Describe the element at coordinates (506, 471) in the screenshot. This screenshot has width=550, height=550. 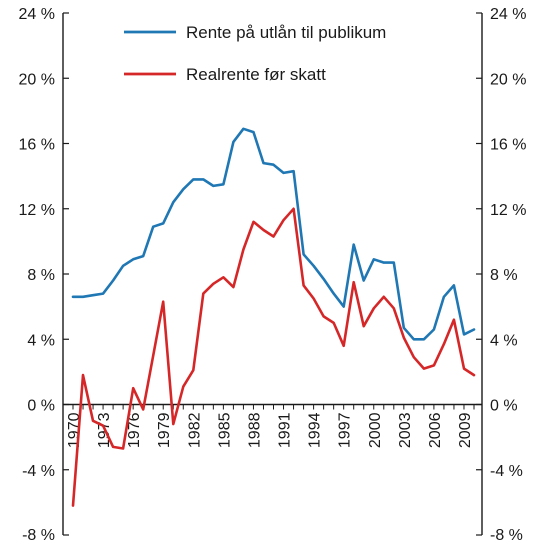
I see `y-tick-label-right: -4 %` at that location.